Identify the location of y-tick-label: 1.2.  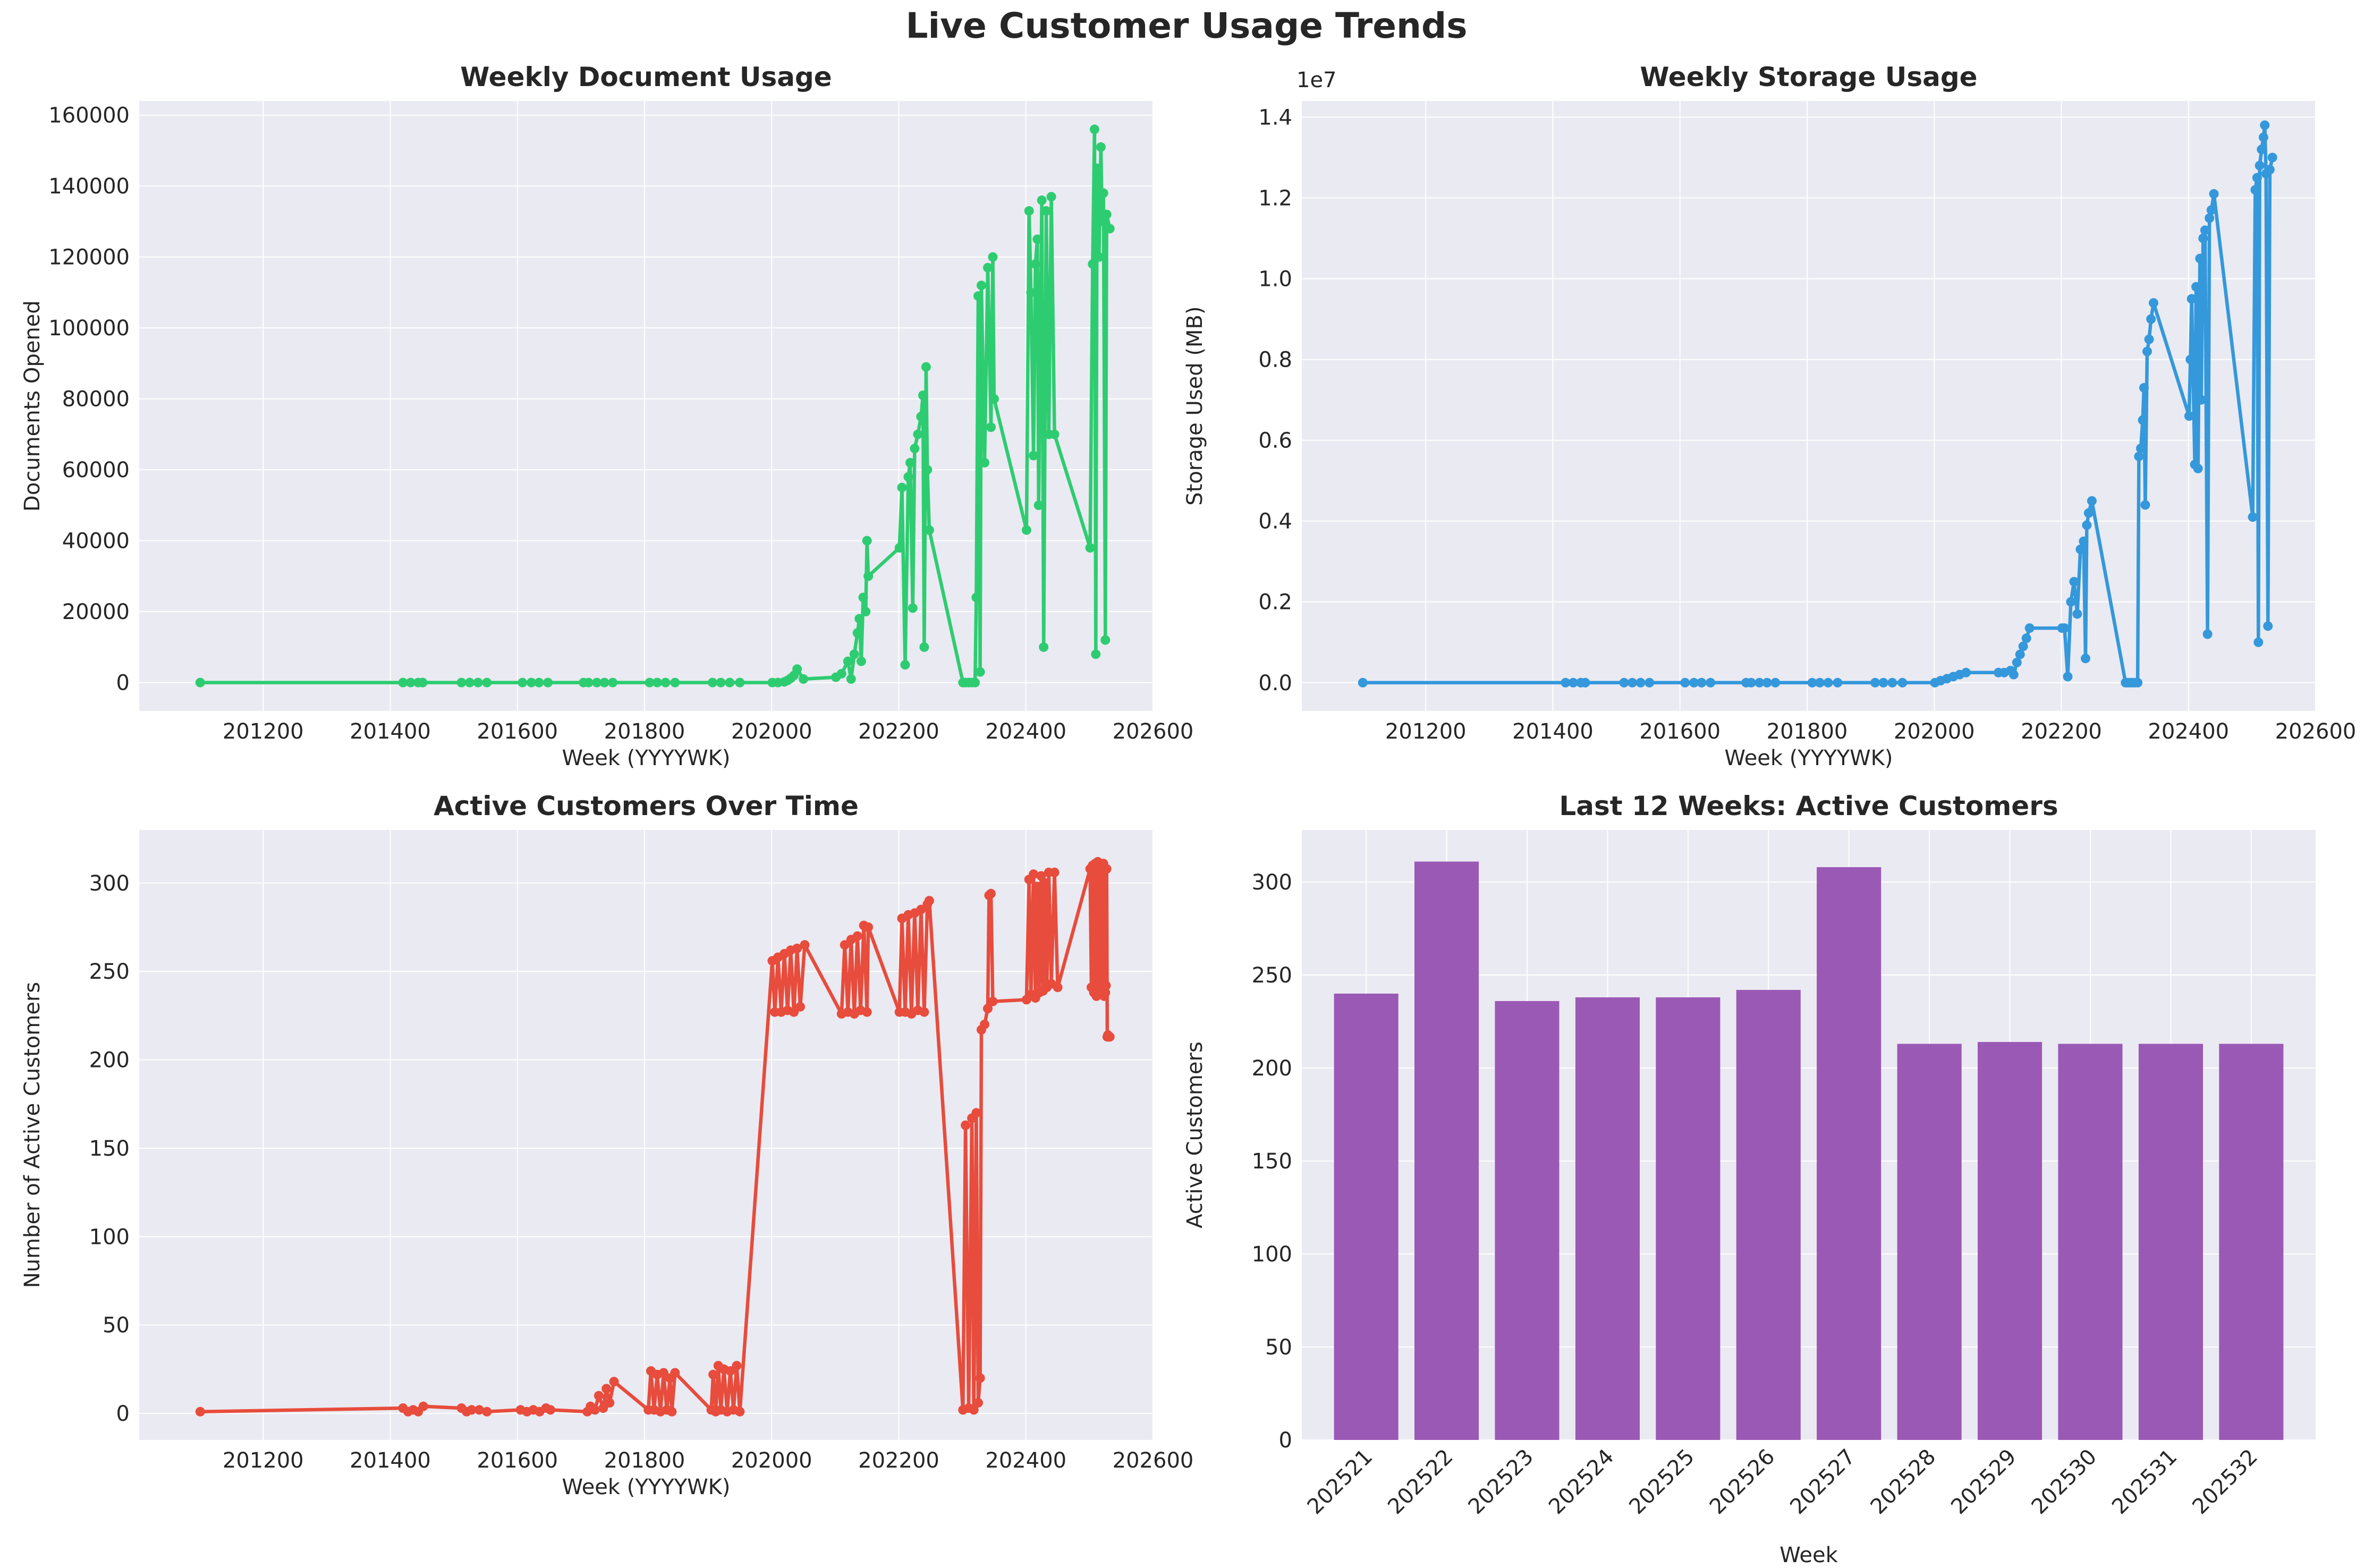
(1275, 198).